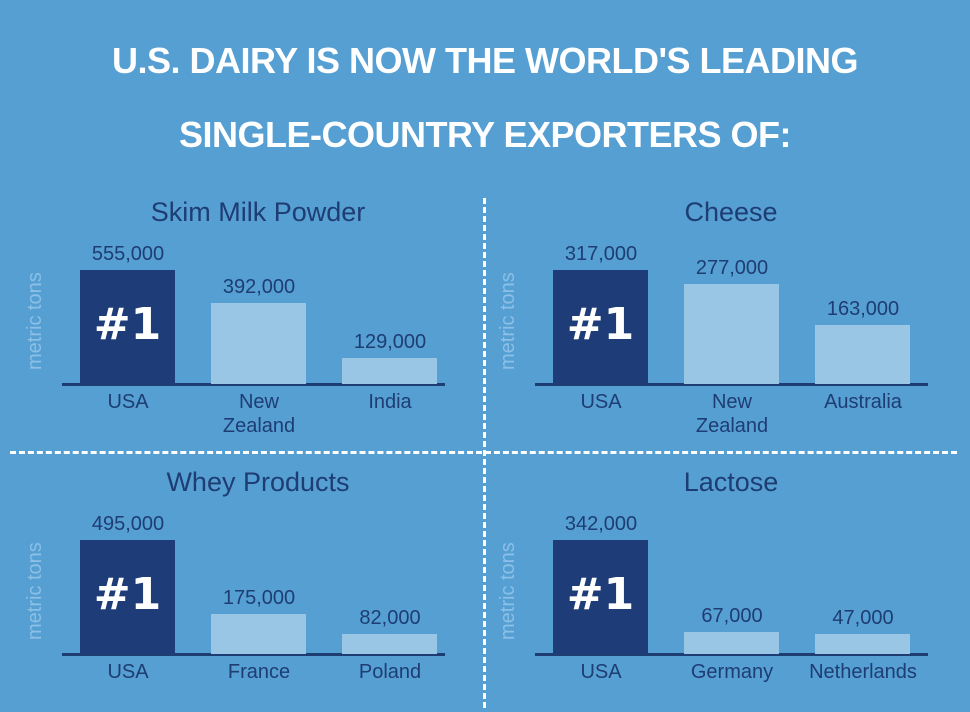 The height and width of the screenshot is (712, 970). I want to click on headline-line-2: SINGLE-COUNTRY EXPORTERS OF:, so click(485, 134).